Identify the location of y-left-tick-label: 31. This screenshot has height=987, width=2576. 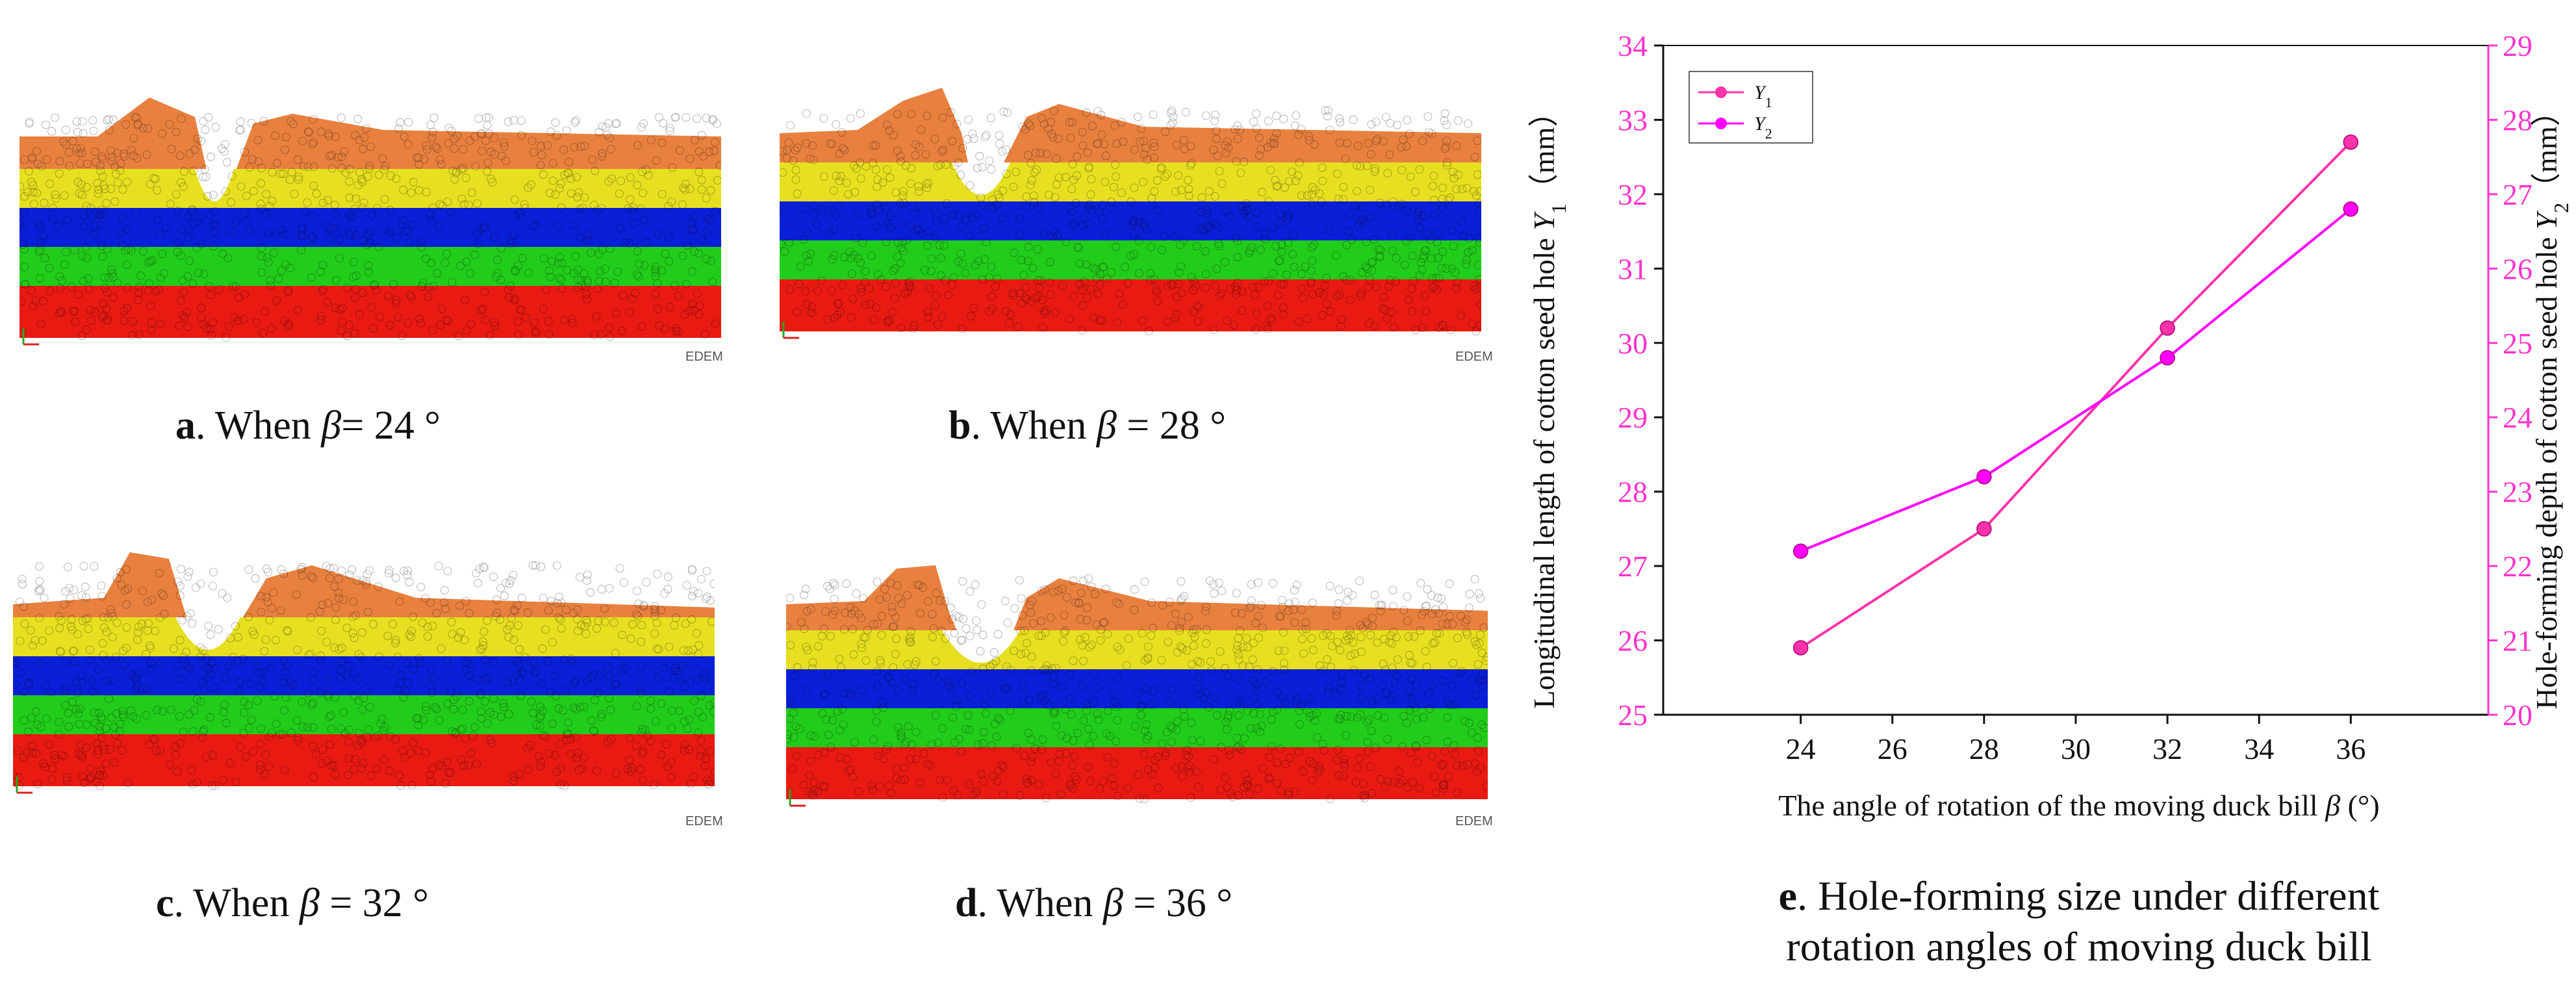
(1633, 268).